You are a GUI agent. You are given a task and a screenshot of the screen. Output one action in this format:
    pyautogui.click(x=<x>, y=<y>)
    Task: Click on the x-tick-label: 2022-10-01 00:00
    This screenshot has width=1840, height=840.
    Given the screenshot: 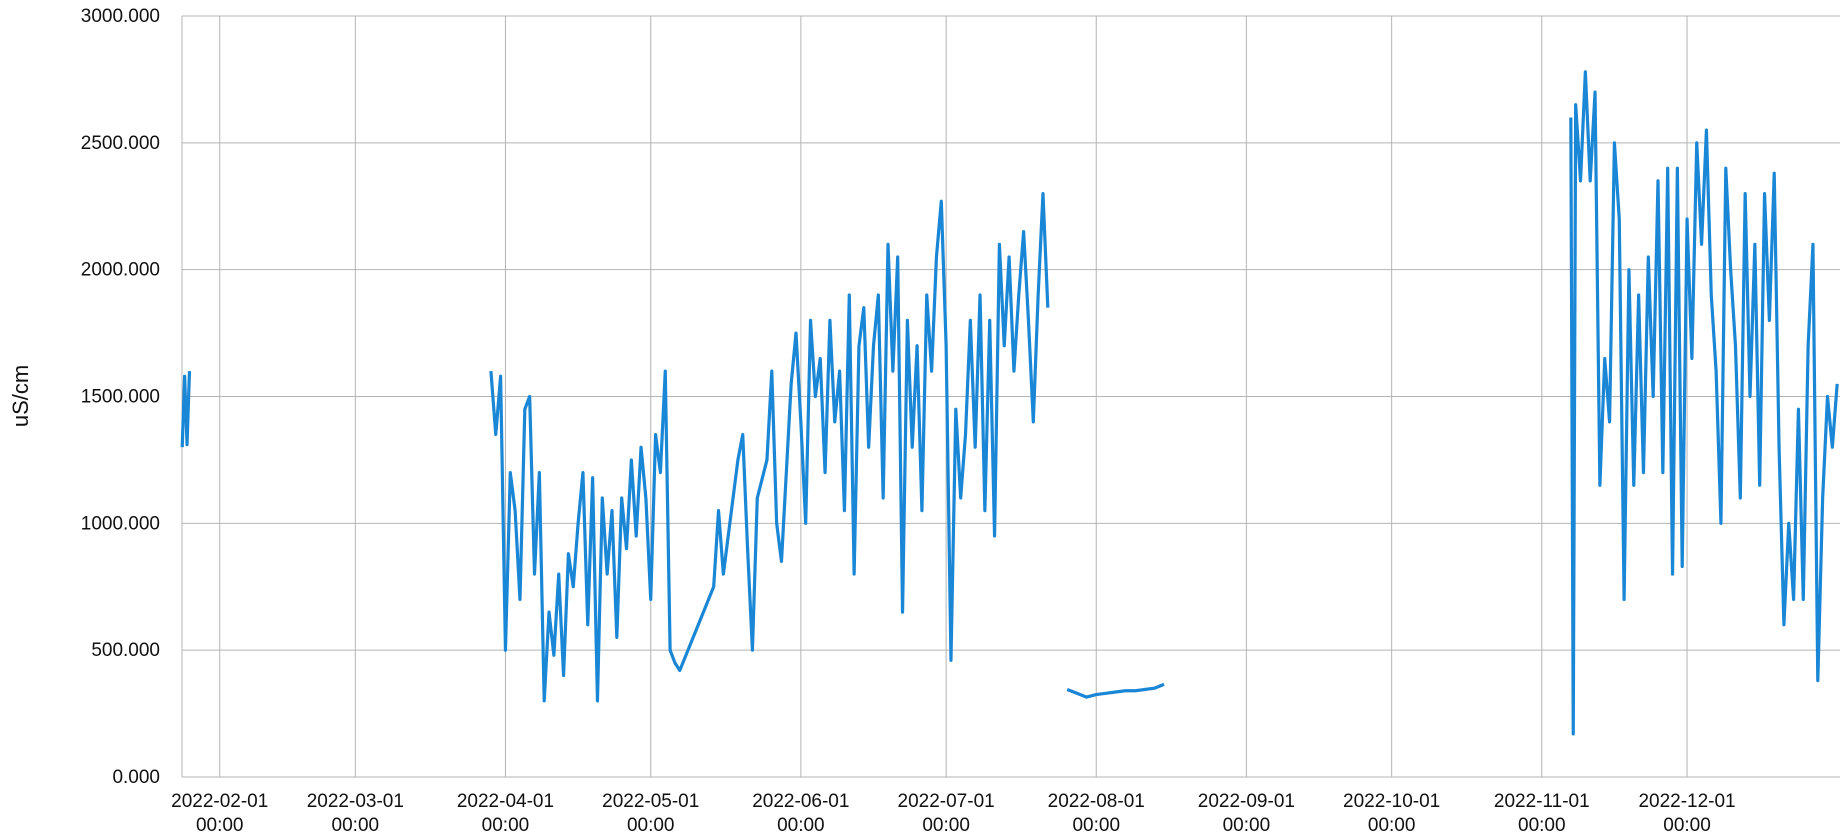 What is the action you would take?
    pyautogui.click(x=1391, y=813)
    